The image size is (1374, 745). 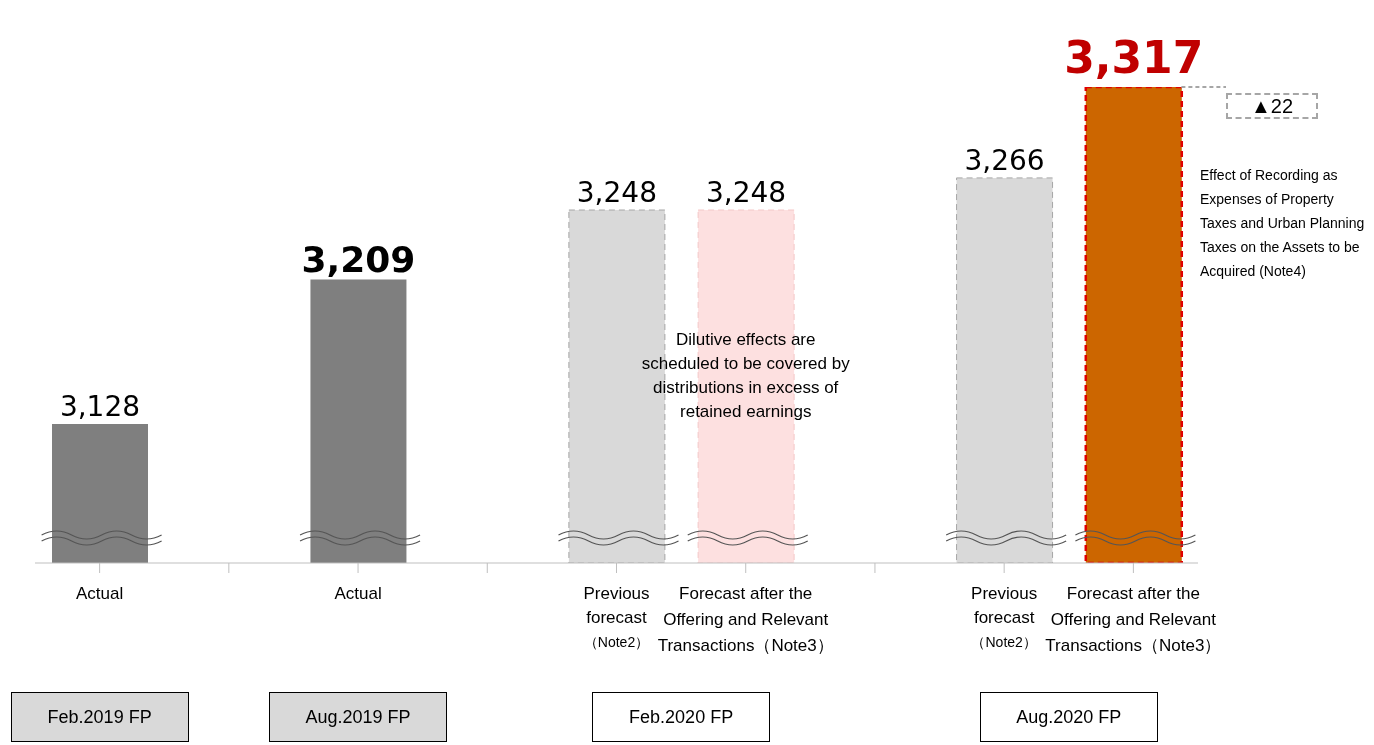 I want to click on text: Feb.2020 FP, so click(x=681, y=717).